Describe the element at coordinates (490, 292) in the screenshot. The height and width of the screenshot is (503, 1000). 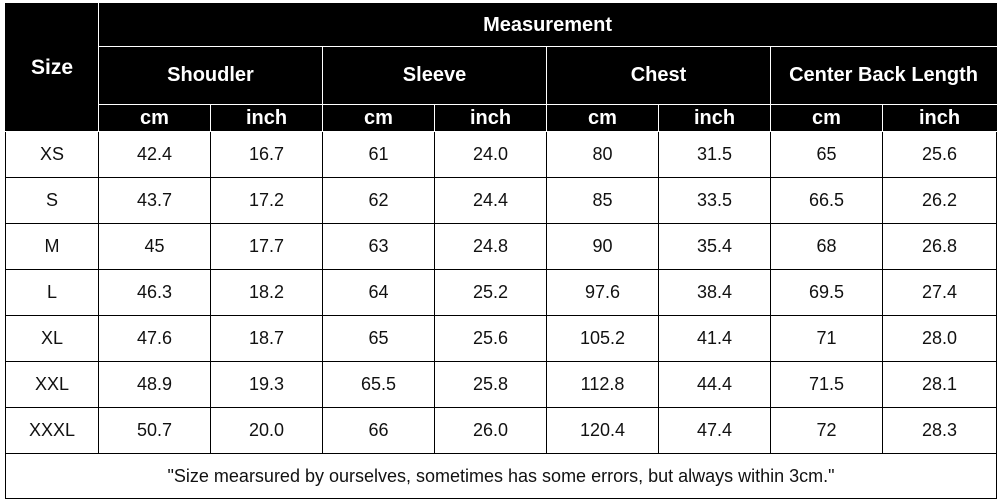
I see `value-cell: 25.2` at that location.